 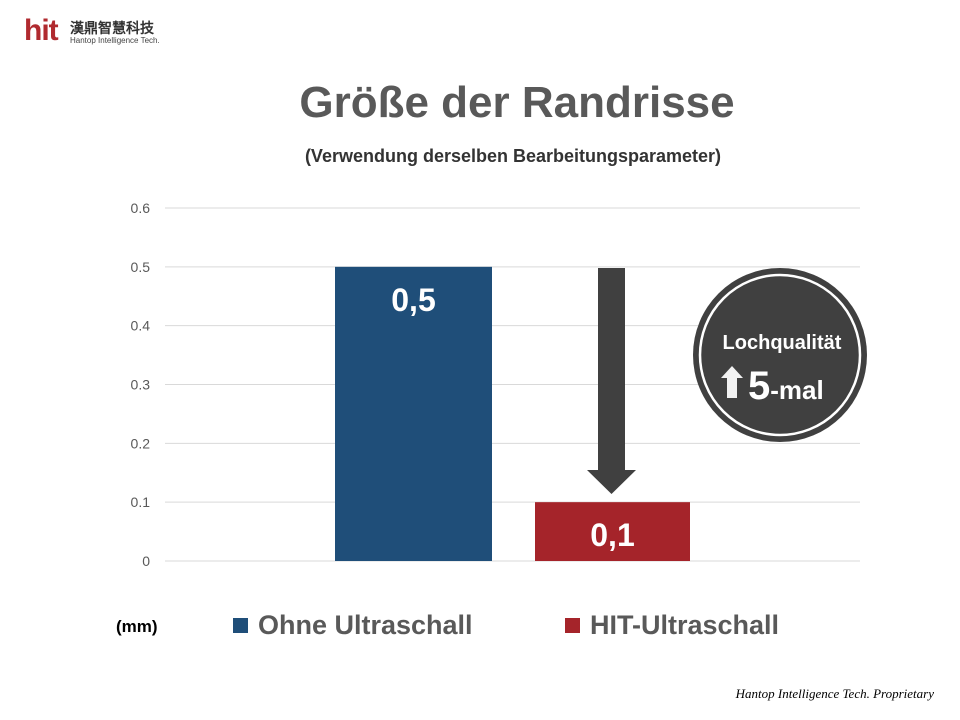 I want to click on legend-item-ohne: Ohne Ultraschall, so click(x=353, y=625).